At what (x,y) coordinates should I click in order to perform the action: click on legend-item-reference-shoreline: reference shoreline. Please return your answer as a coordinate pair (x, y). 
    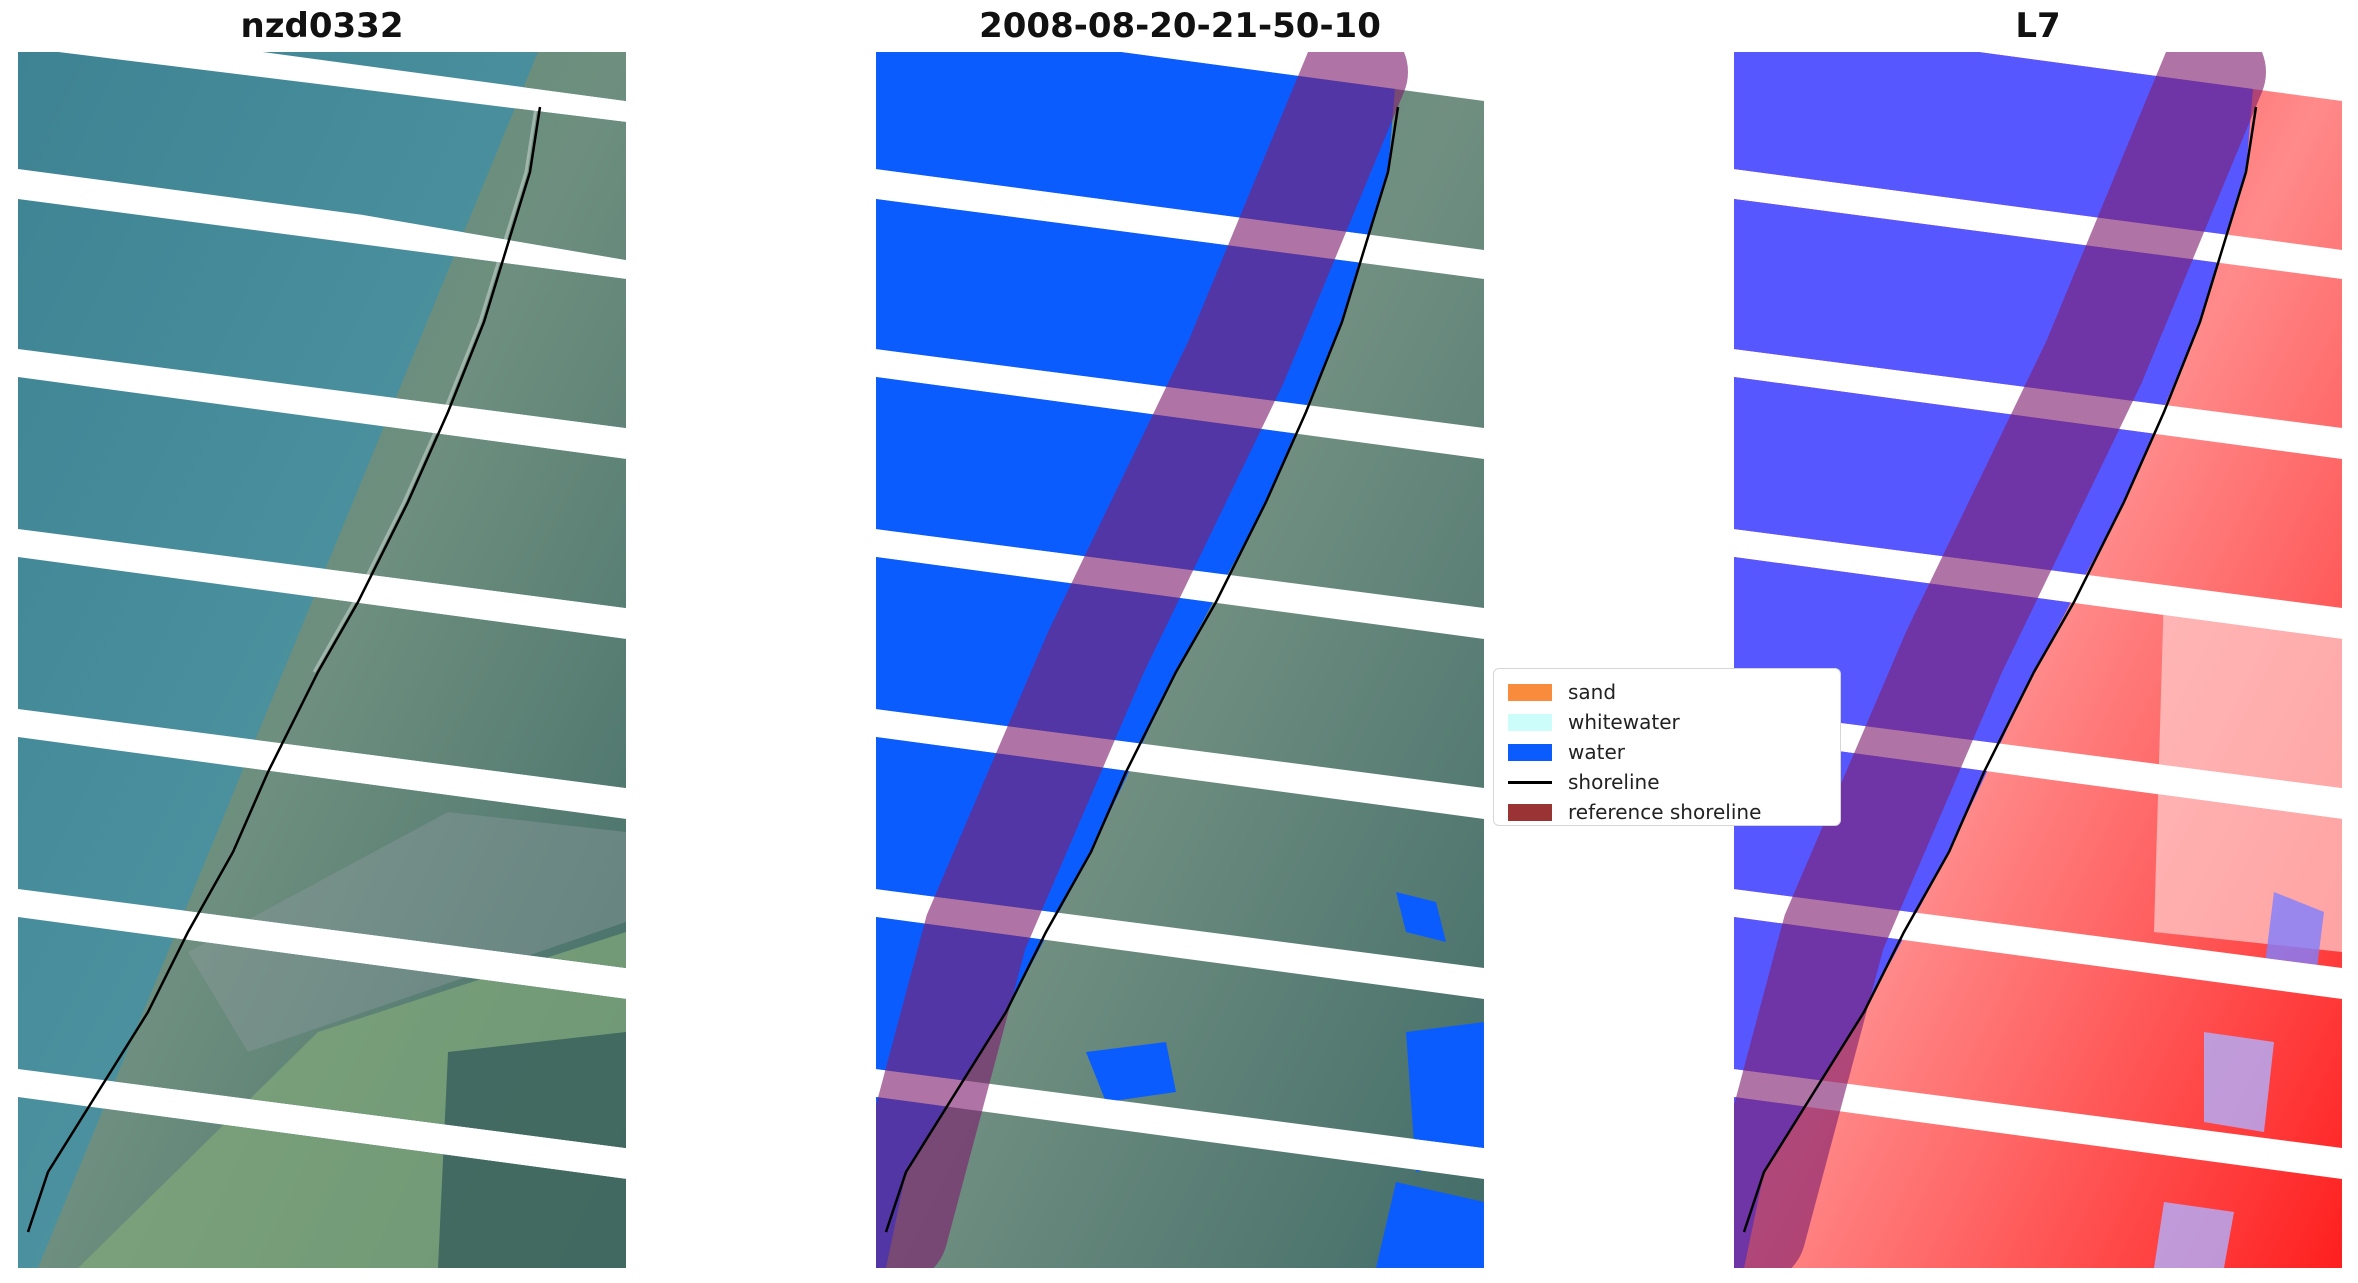
    Looking at the image, I should click on (1674, 811).